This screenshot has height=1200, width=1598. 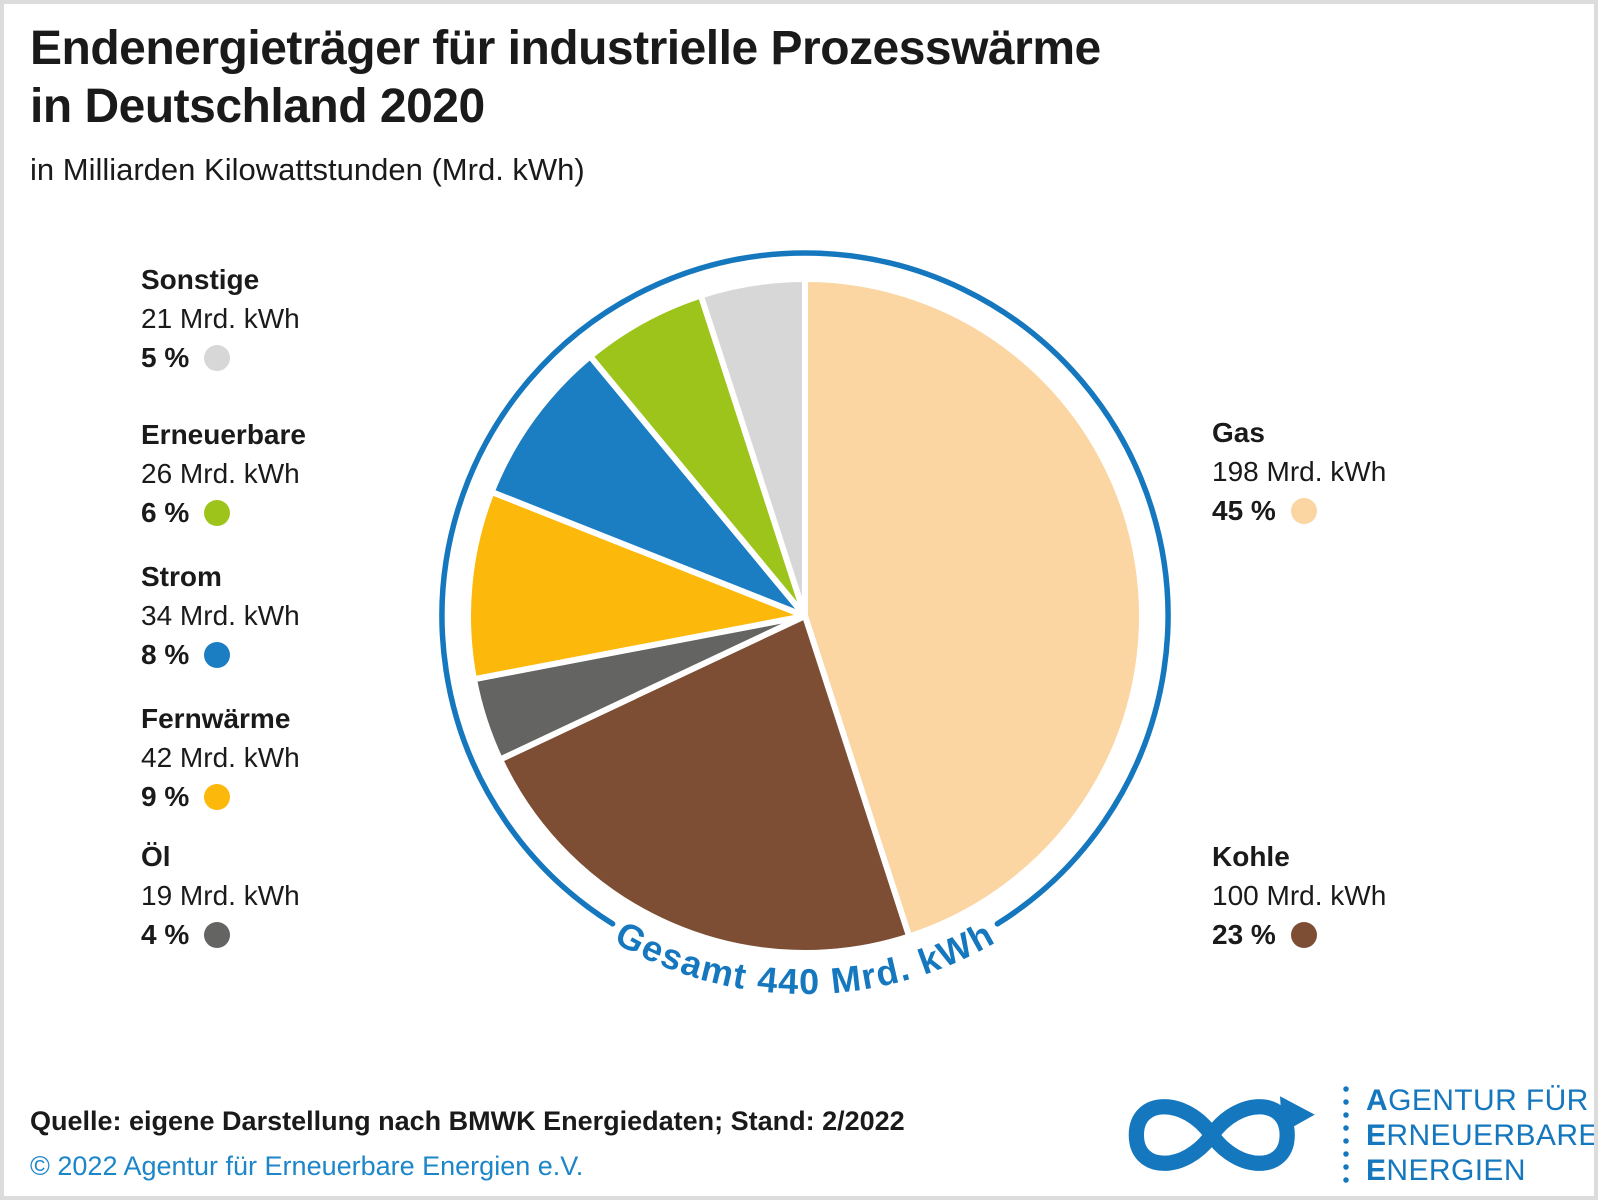 I want to click on legend-item-erneuerbare: Erneuerbare 26 Mrd. kWh 6 %, so click(x=223, y=473).